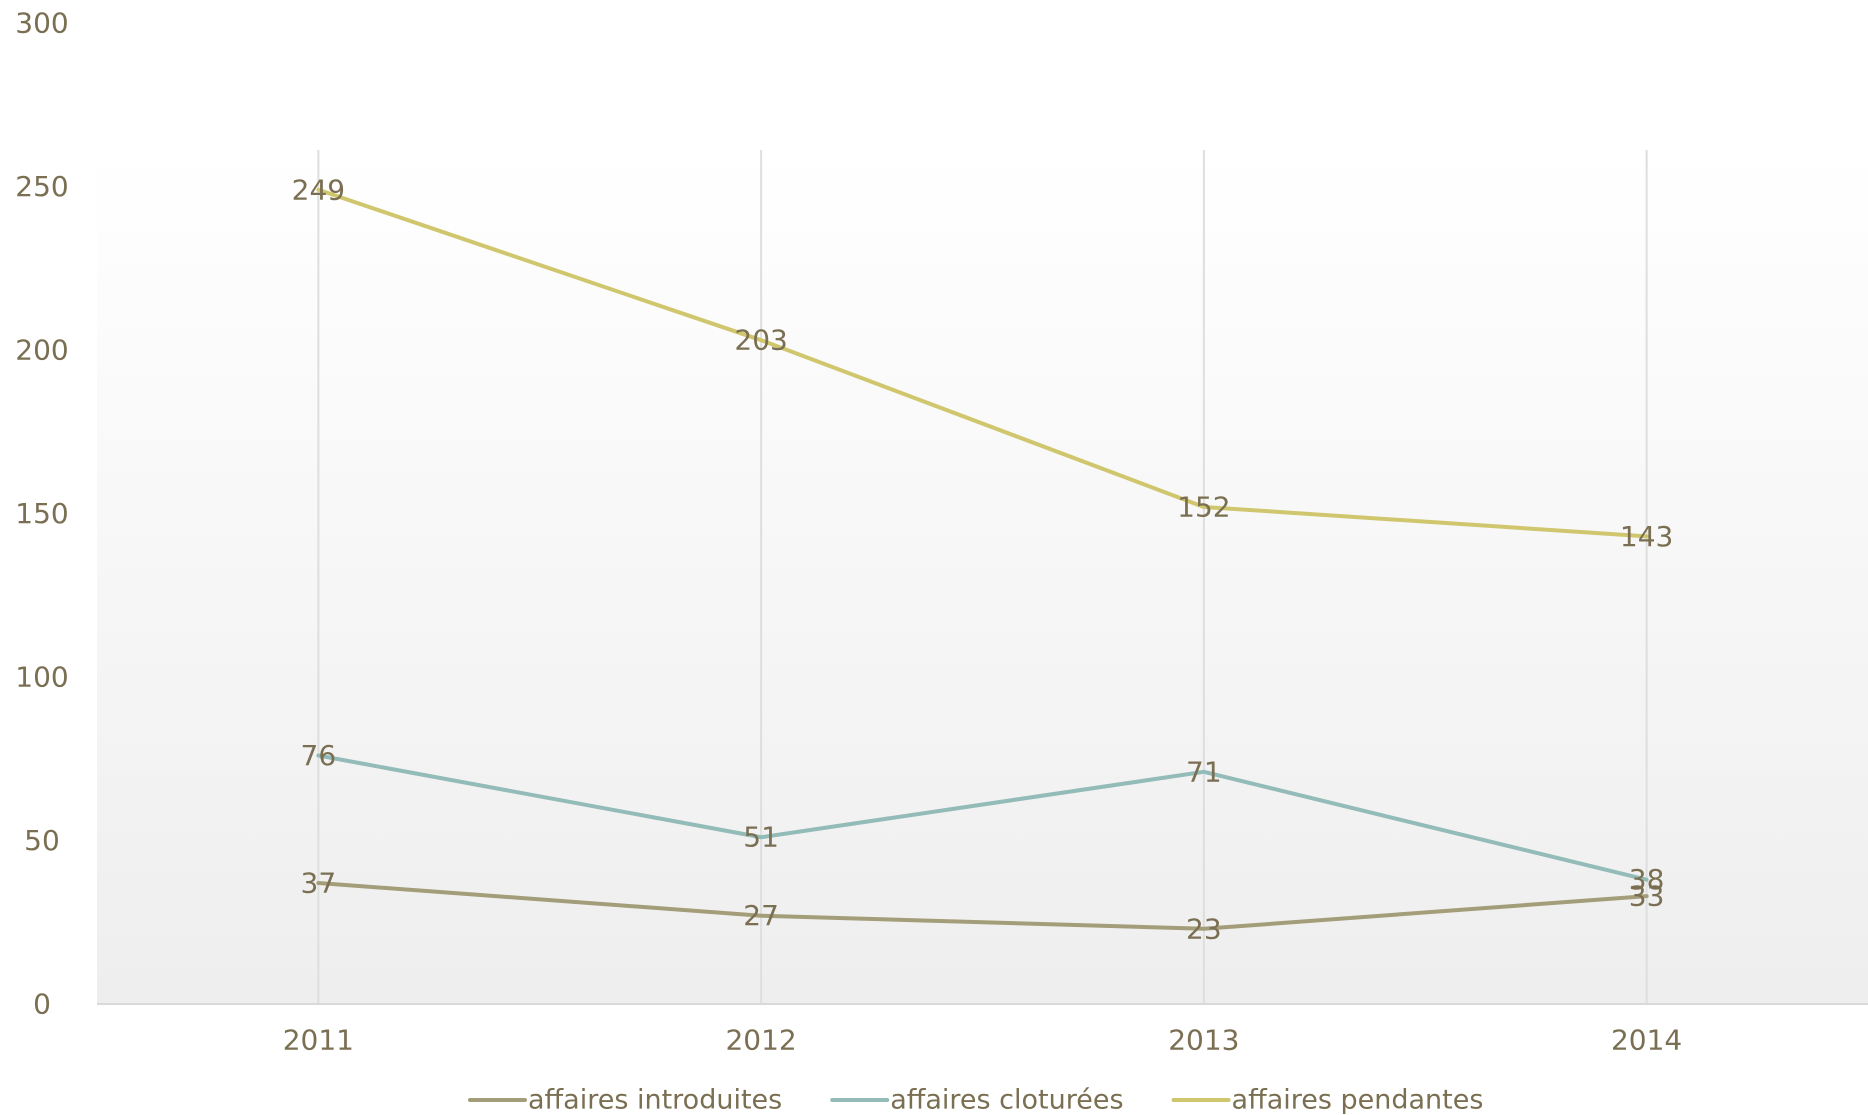 This screenshot has width=1868, height=1115. Describe the element at coordinates (319, 883) in the screenshot. I see `data-label: 37` at that location.